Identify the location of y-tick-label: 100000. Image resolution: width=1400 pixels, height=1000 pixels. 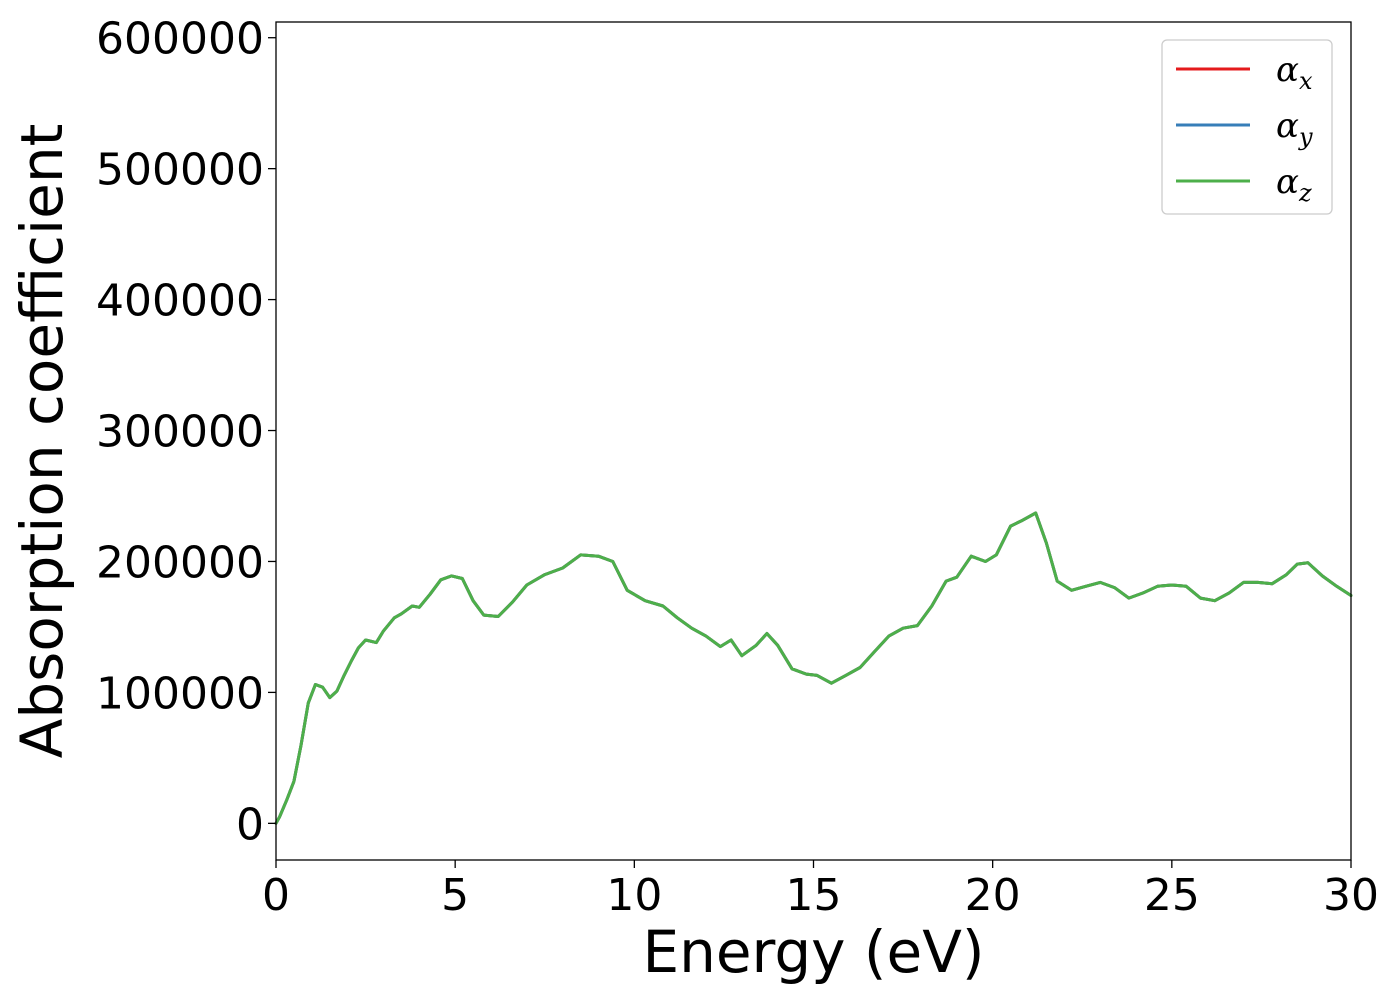
(180, 693).